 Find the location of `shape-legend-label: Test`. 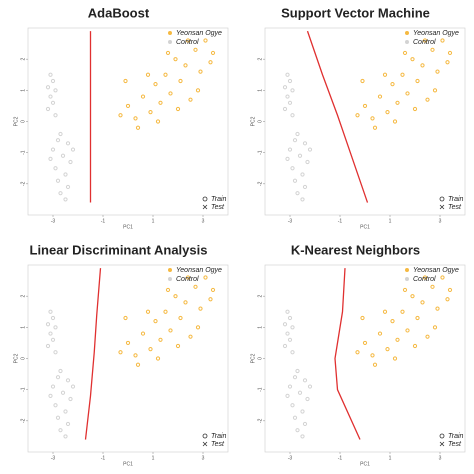

shape-legend-label: Test is located at coordinates (218, 444).